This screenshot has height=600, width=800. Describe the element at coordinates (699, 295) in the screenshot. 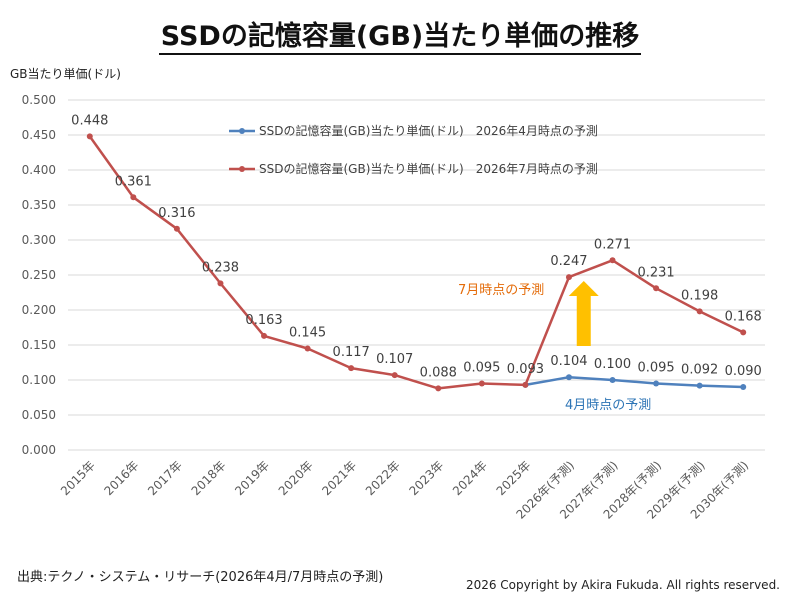

I see `data-label: 0.198` at that location.